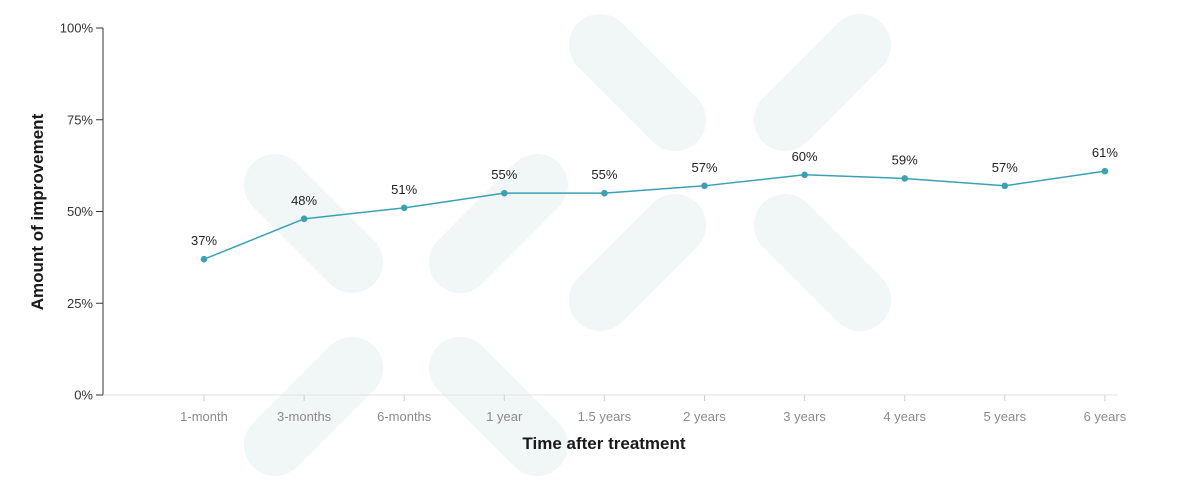 The width and height of the screenshot is (1200, 498). What do you see at coordinates (204, 416) in the screenshot?
I see `x-tick-label: 1-month` at bounding box center [204, 416].